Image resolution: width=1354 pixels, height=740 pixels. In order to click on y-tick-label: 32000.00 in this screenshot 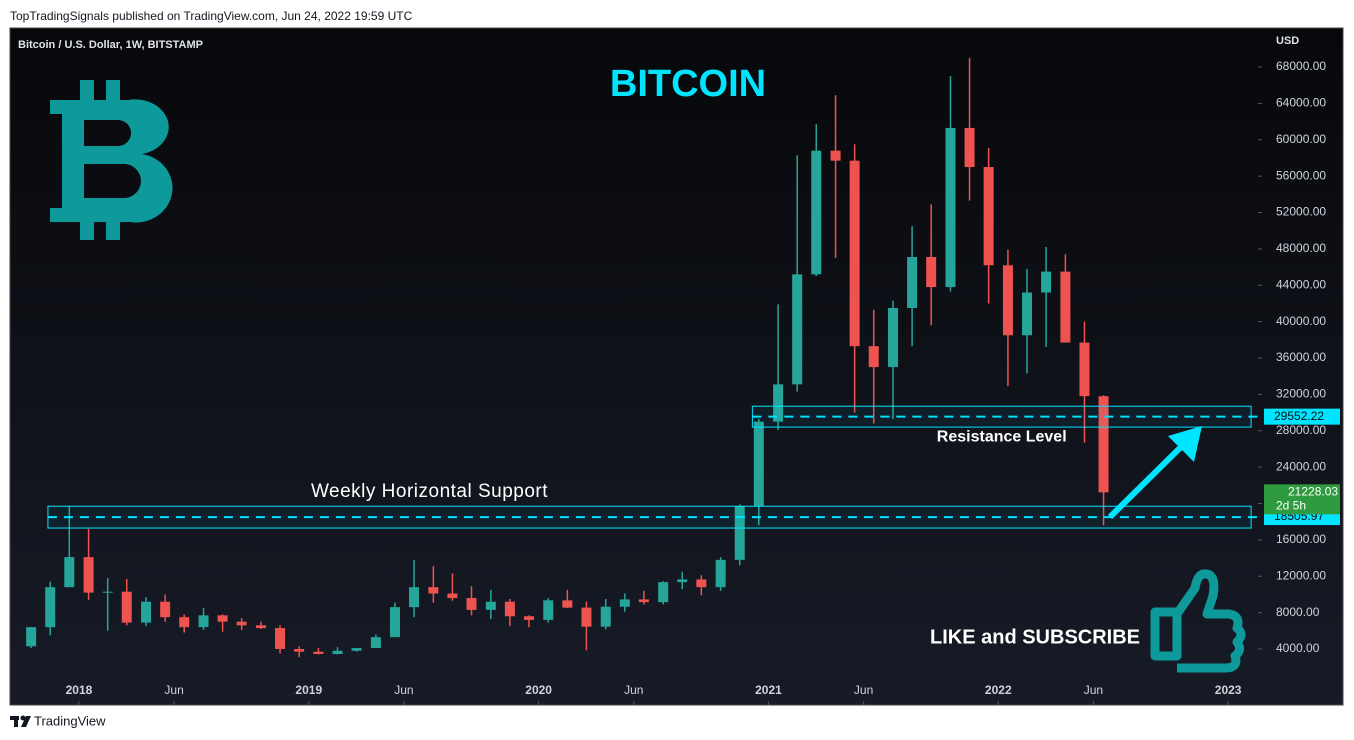, I will do `click(1301, 394)`.